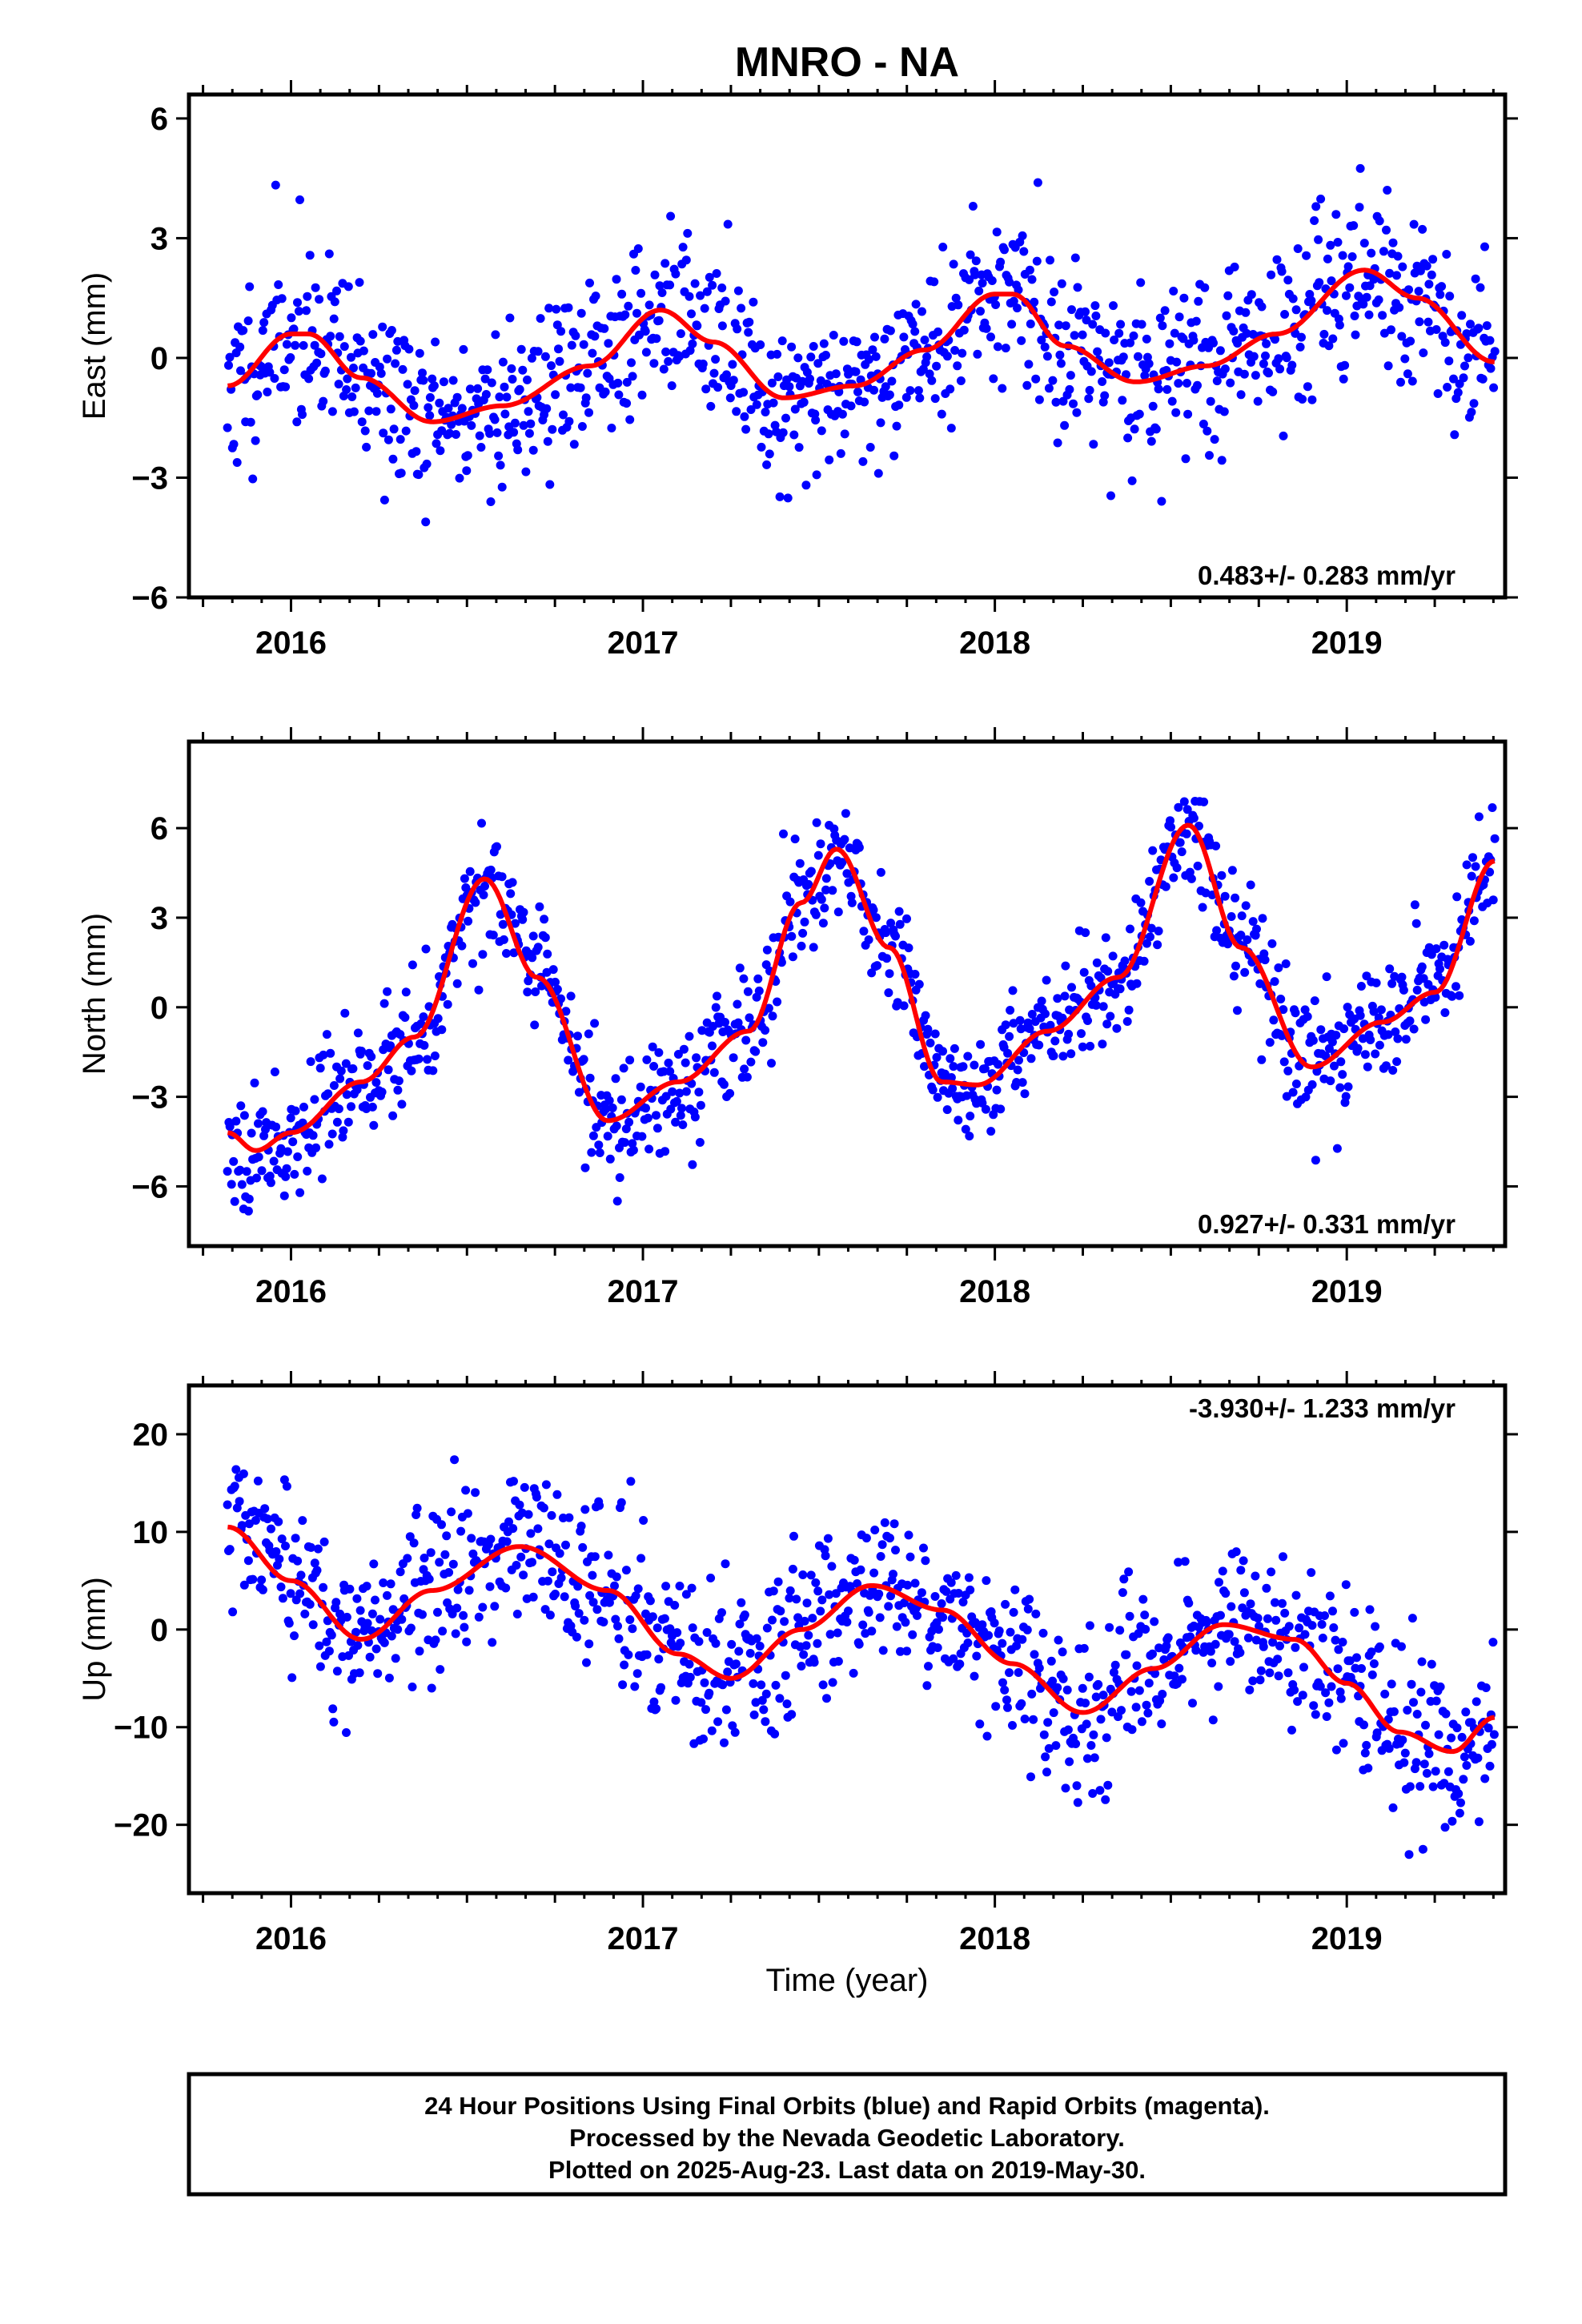 The height and width of the screenshot is (2324, 1582). What do you see at coordinates (151, 1435) in the screenshot?
I see `up-ytick-label: 20` at bounding box center [151, 1435].